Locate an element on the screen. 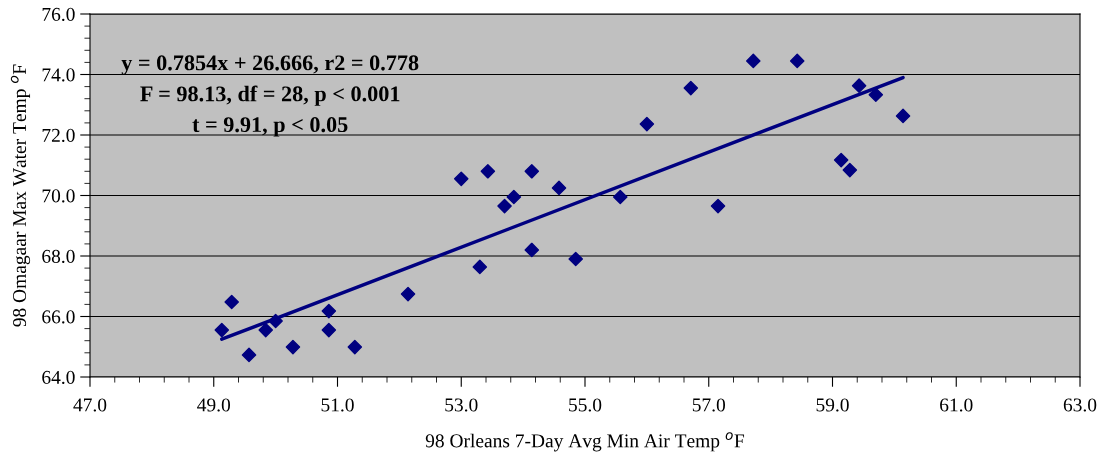 Image resolution: width=1104 pixels, height=460 pixels. y-tick-label: 76.0 is located at coordinates (58, 14).